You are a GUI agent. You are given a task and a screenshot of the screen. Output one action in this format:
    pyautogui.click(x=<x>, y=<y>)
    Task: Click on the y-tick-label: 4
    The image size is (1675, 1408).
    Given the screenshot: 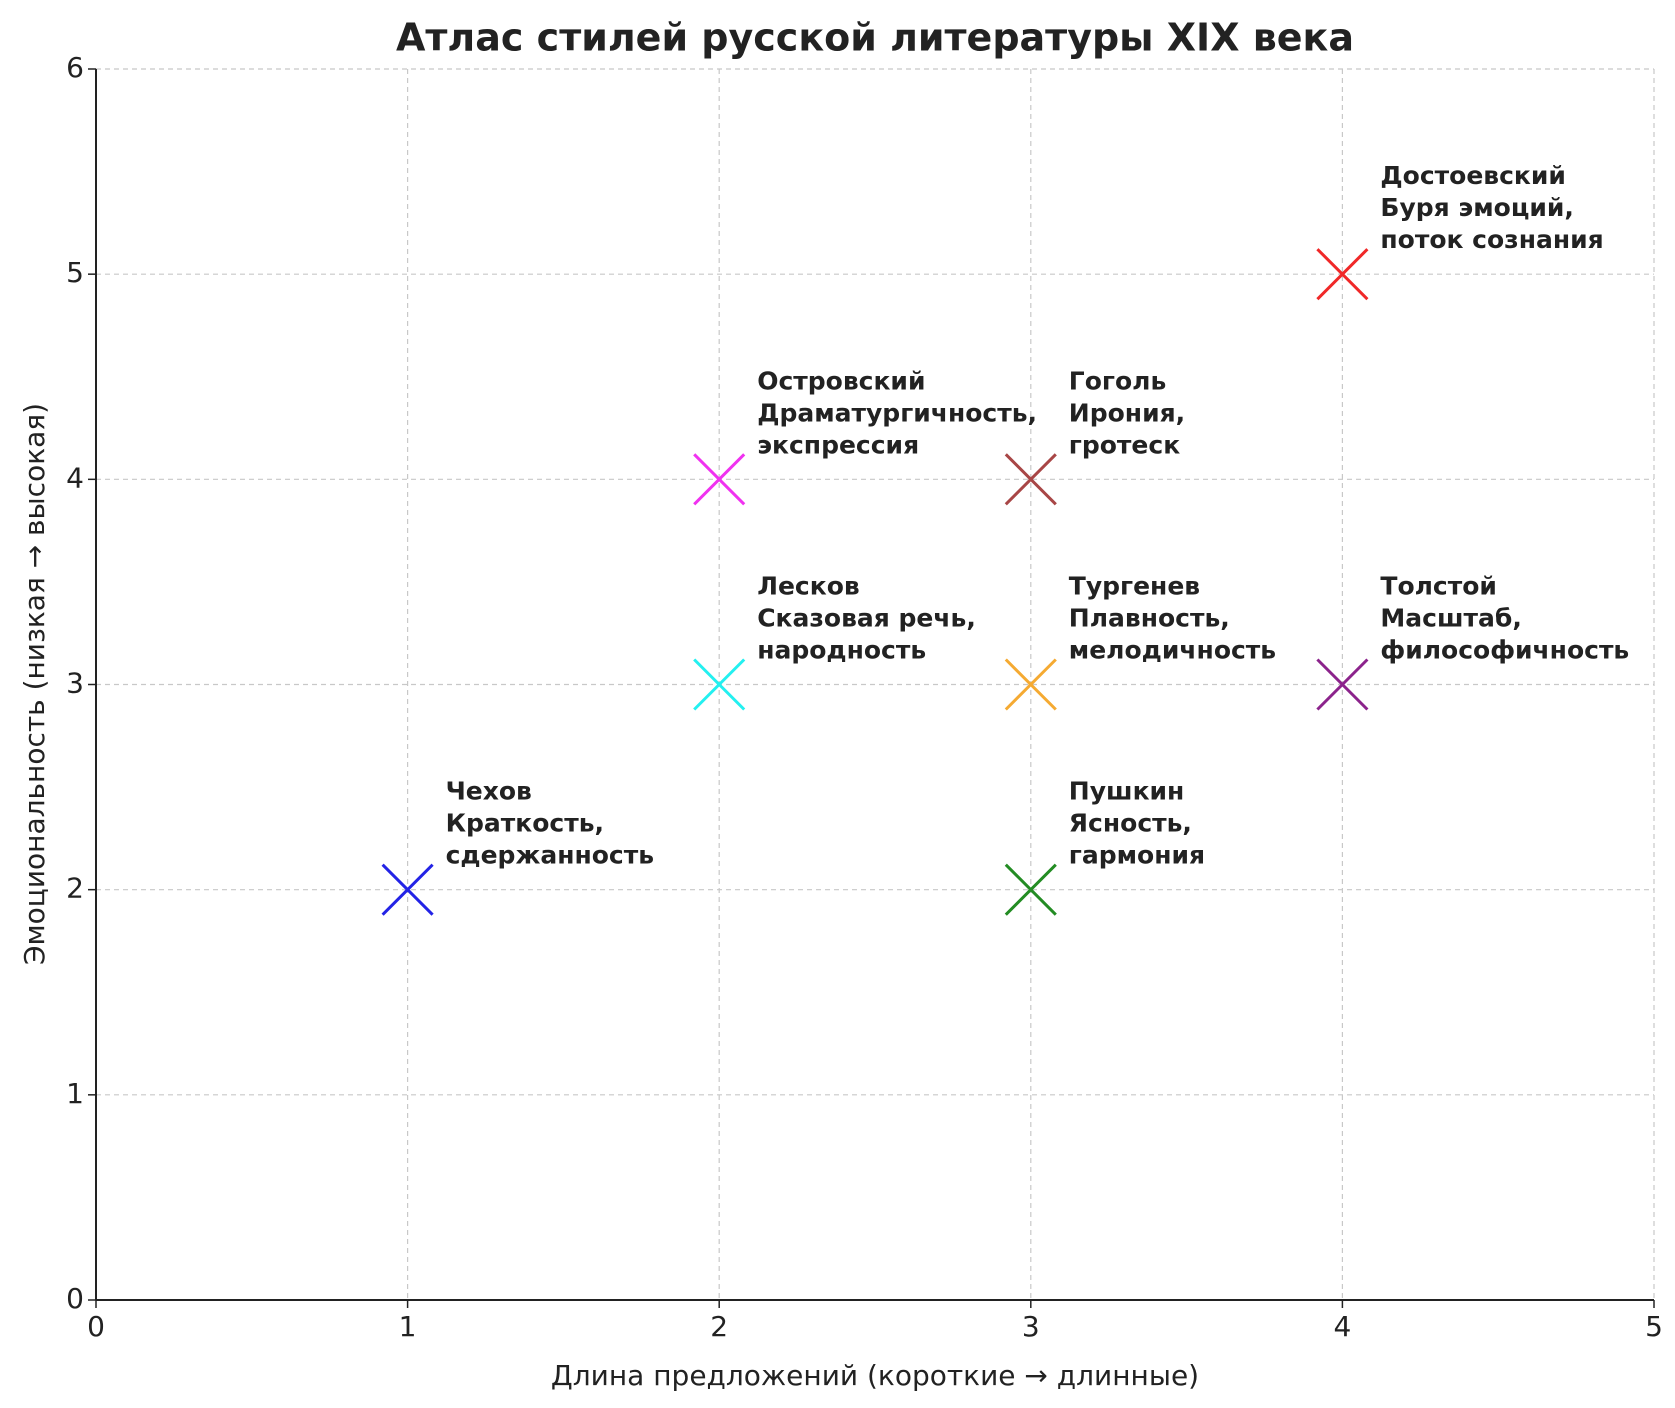 What is the action you would take?
    pyautogui.click(x=75, y=477)
    